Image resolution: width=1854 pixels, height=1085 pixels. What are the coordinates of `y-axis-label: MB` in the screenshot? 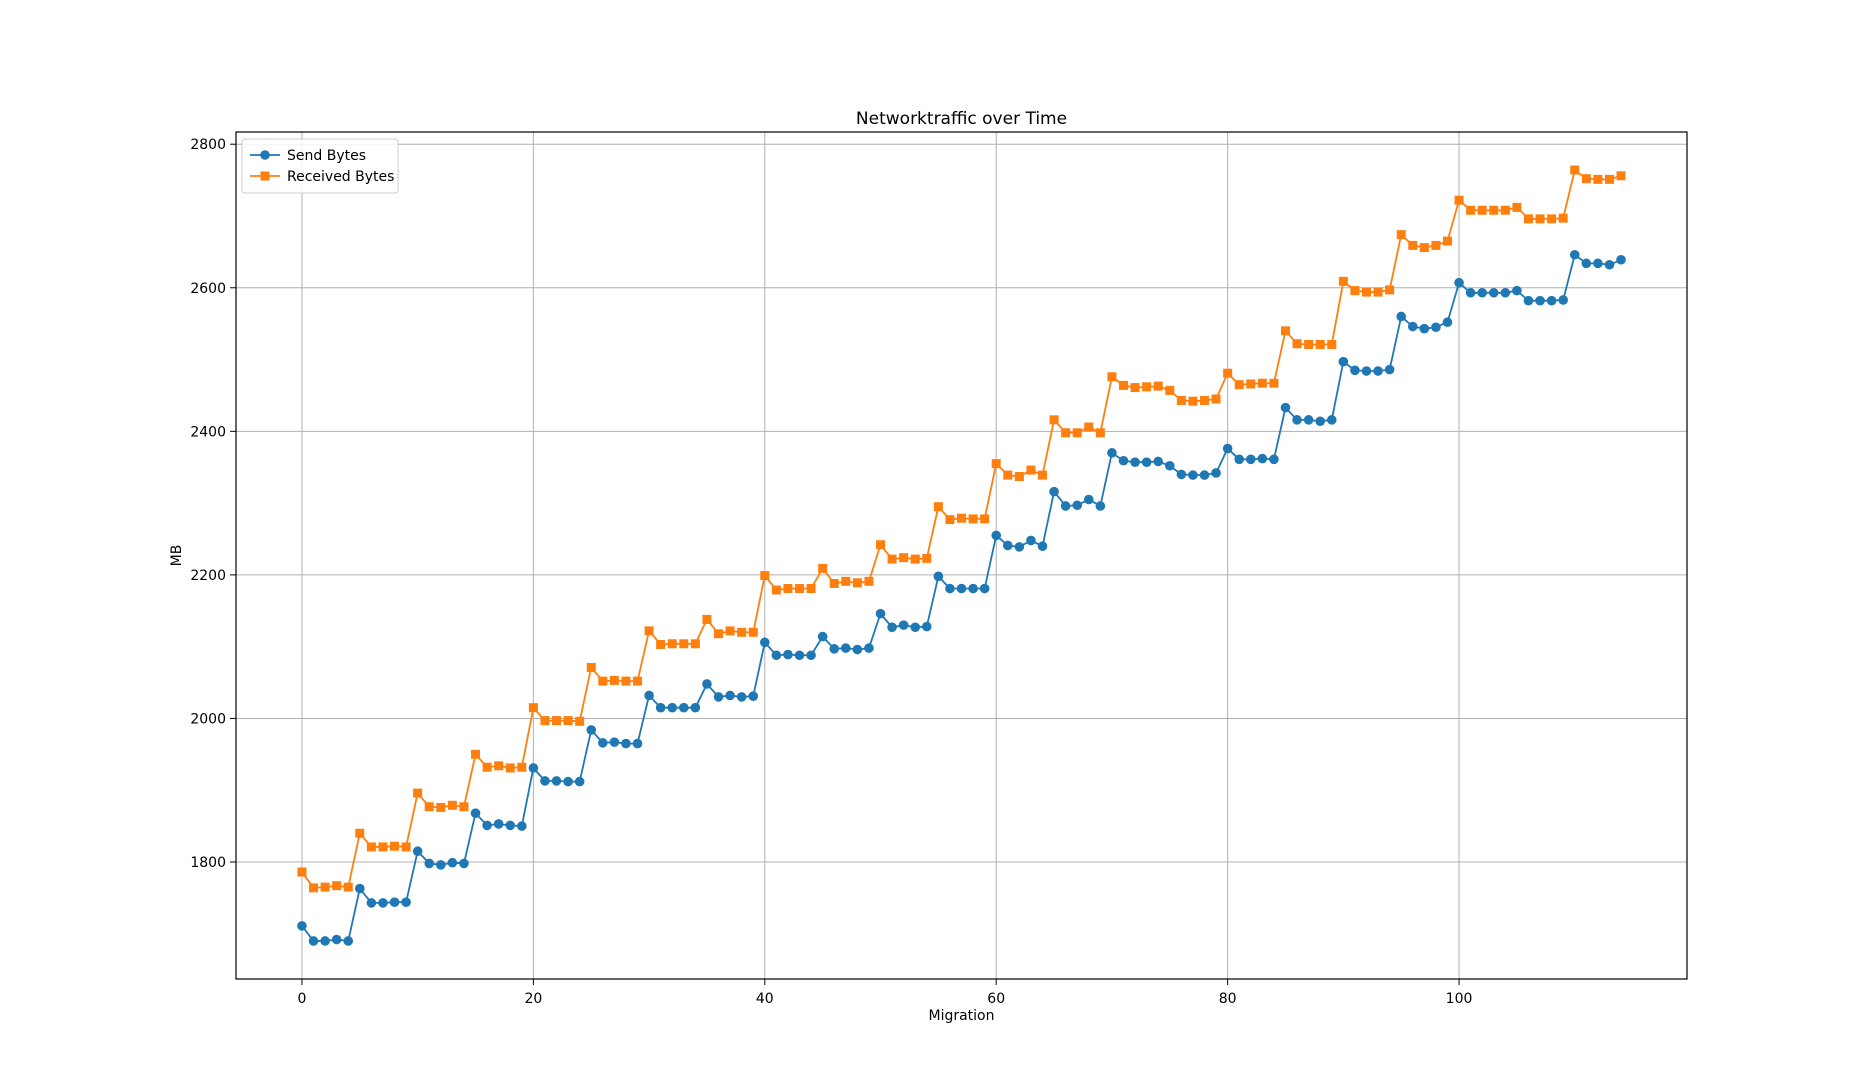 It's located at (177, 556).